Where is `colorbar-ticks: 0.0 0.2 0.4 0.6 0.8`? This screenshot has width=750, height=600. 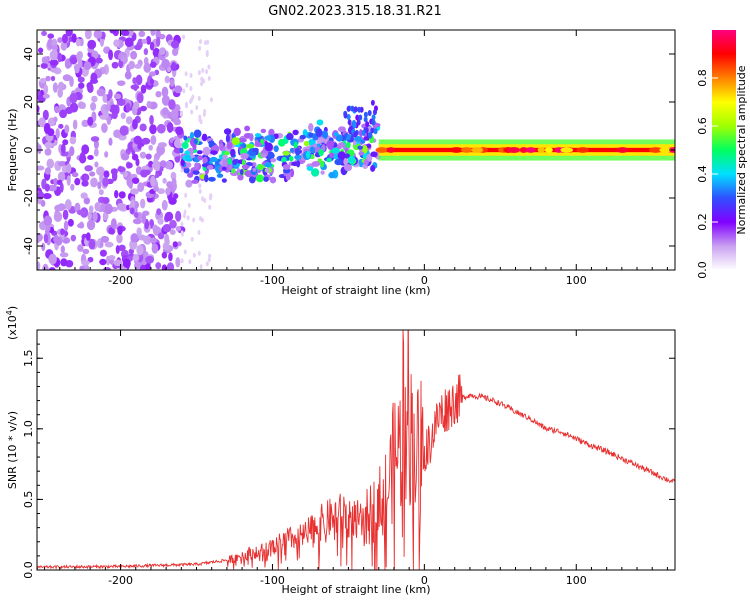 colorbar-ticks: 0.0 0.2 0.4 0.6 0.8 is located at coordinates (707, 174).